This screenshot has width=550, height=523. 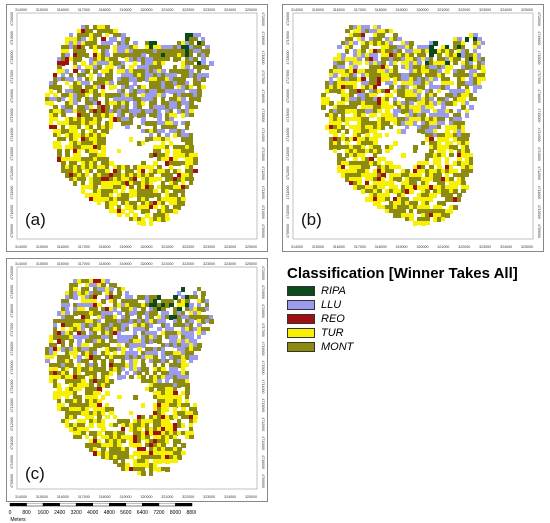 What do you see at coordinates (12, 115) in the screenshot?
I see `y-tick-label-left: 4715000` at bounding box center [12, 115].